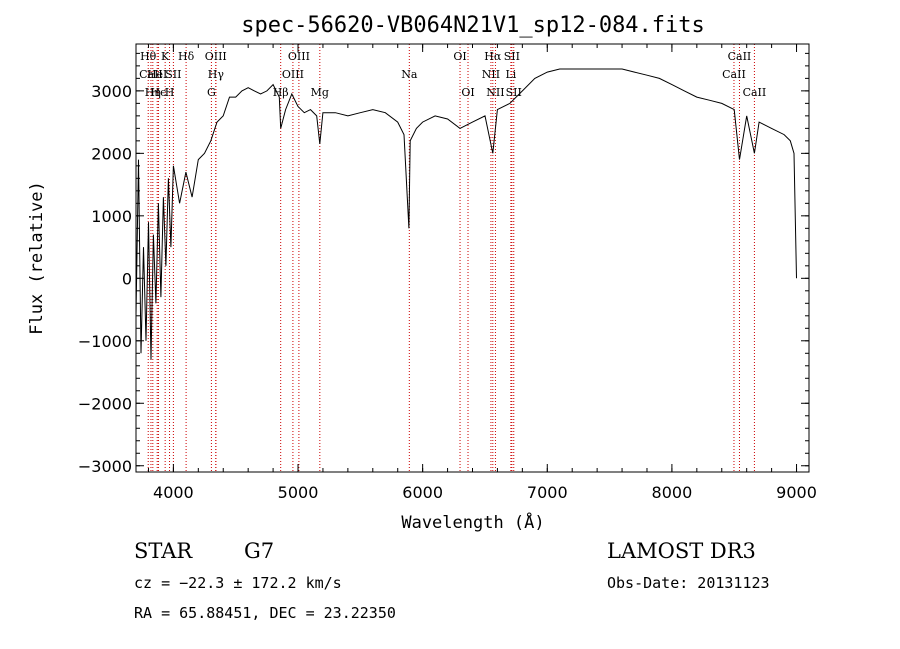 Image resolution: width=900 pixels, height=649 pixels. What do you see at coordinates (422, 492) in the screenshot?
I see `x-tick-label: 6000` at bounding box center [422, 492].